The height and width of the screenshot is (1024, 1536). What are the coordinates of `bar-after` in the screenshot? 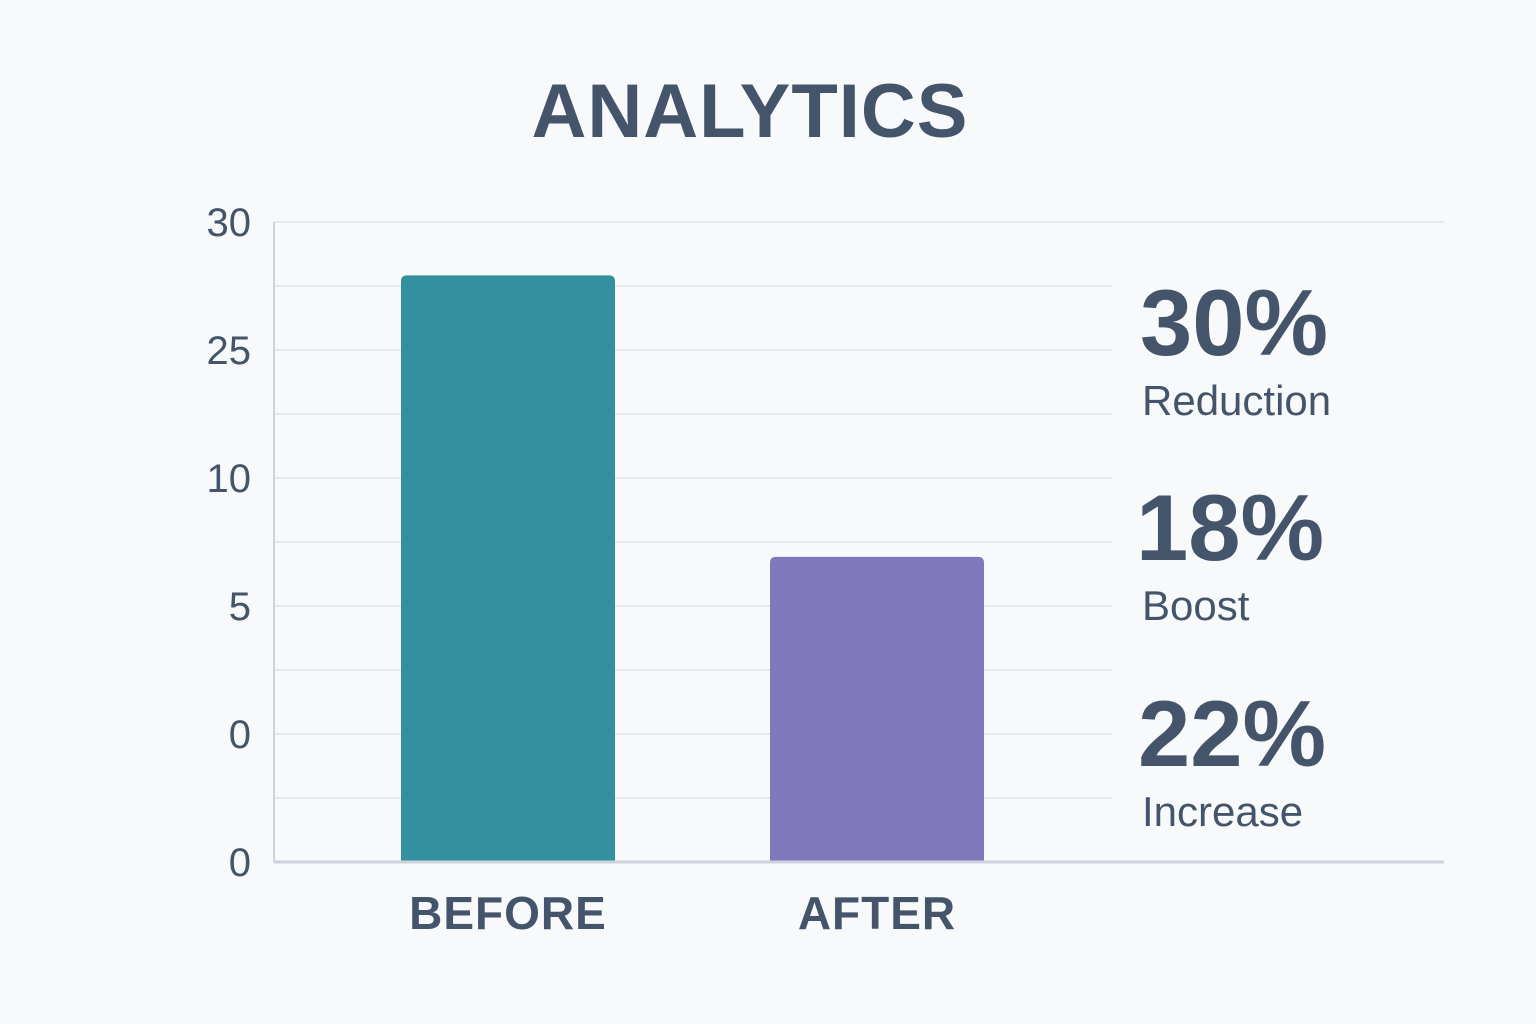 It's located at (877, 709).